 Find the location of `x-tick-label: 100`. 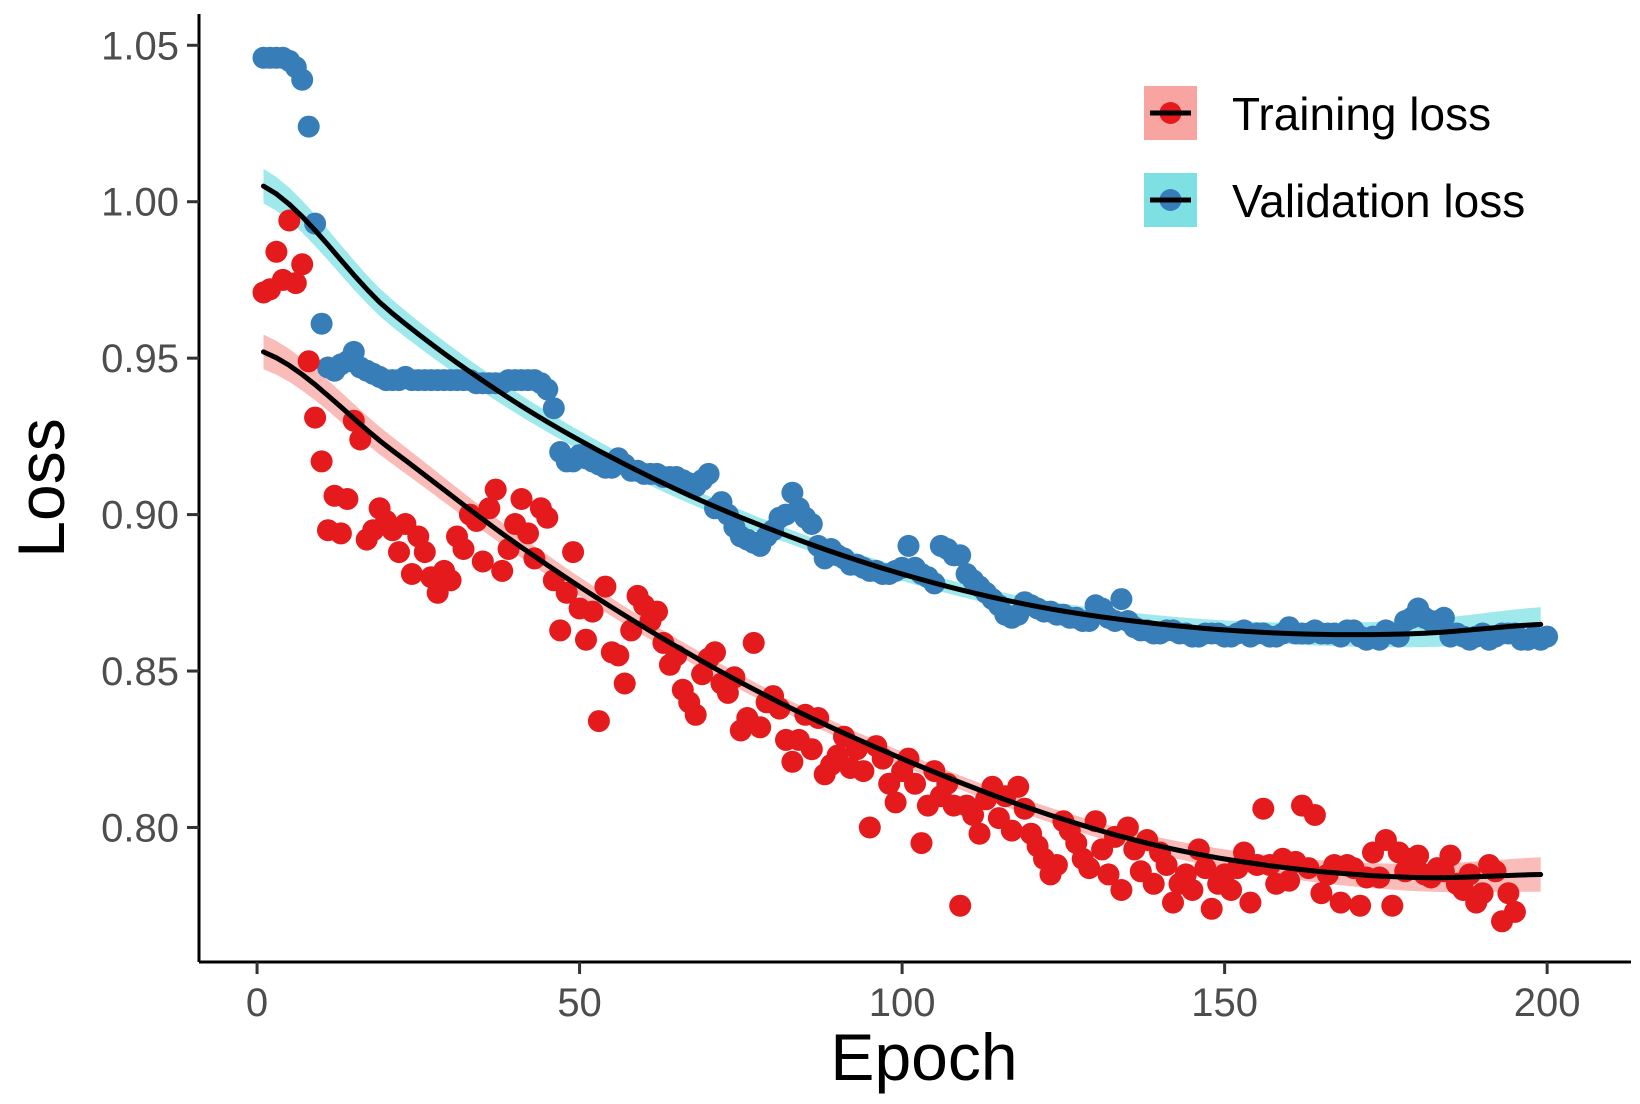

x-tick-label: 100 is located at coordinates (902, 1003).